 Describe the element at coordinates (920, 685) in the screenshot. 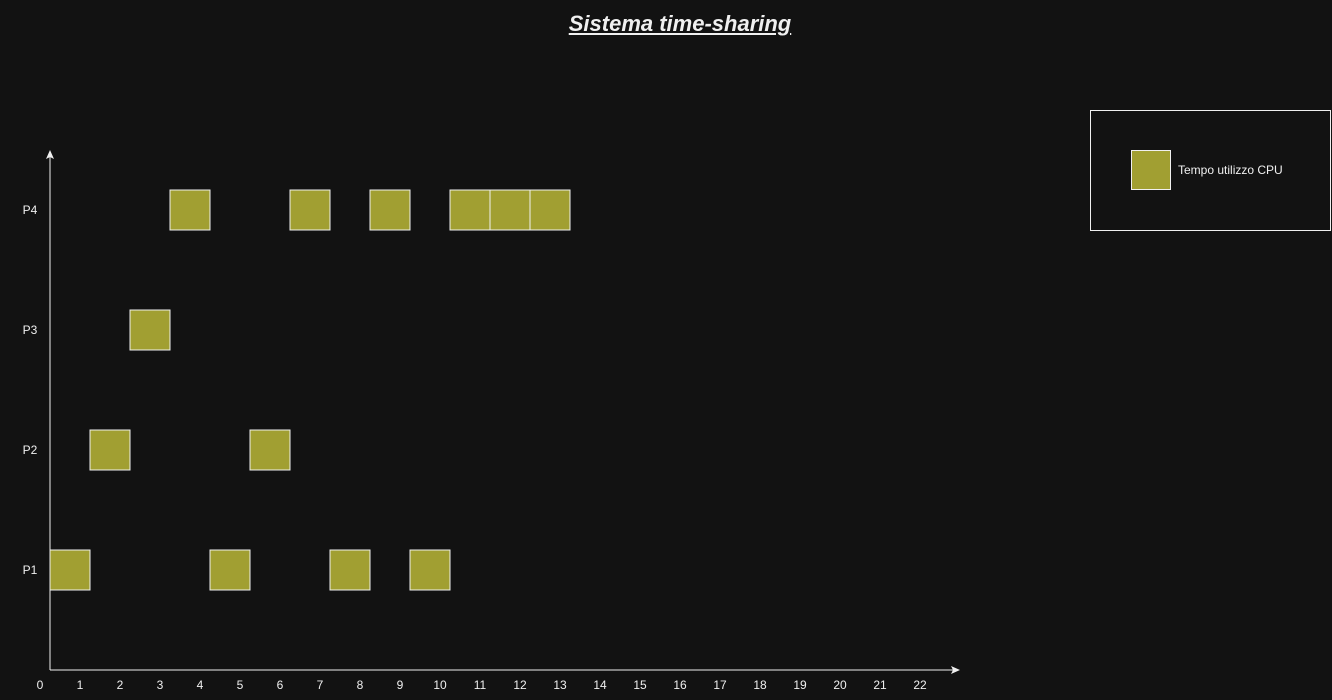

I see `x-tick-label: 22` at that location.